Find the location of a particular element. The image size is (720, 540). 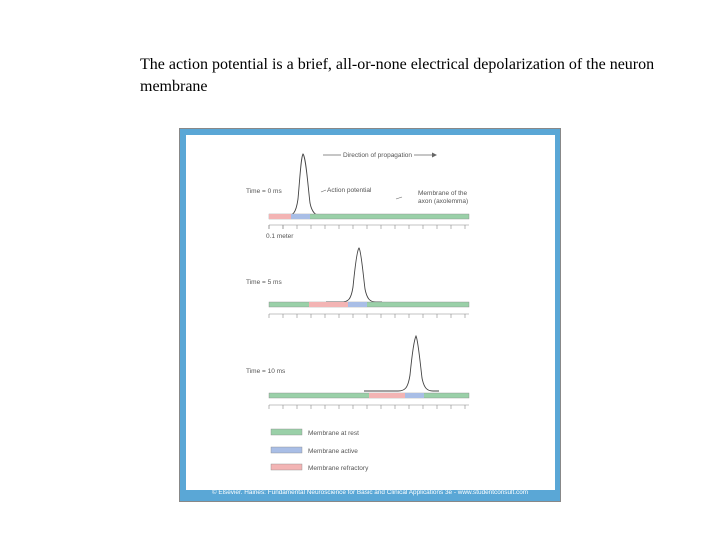

direction-label: Direction of propagation is located at coordinates (377, 155).